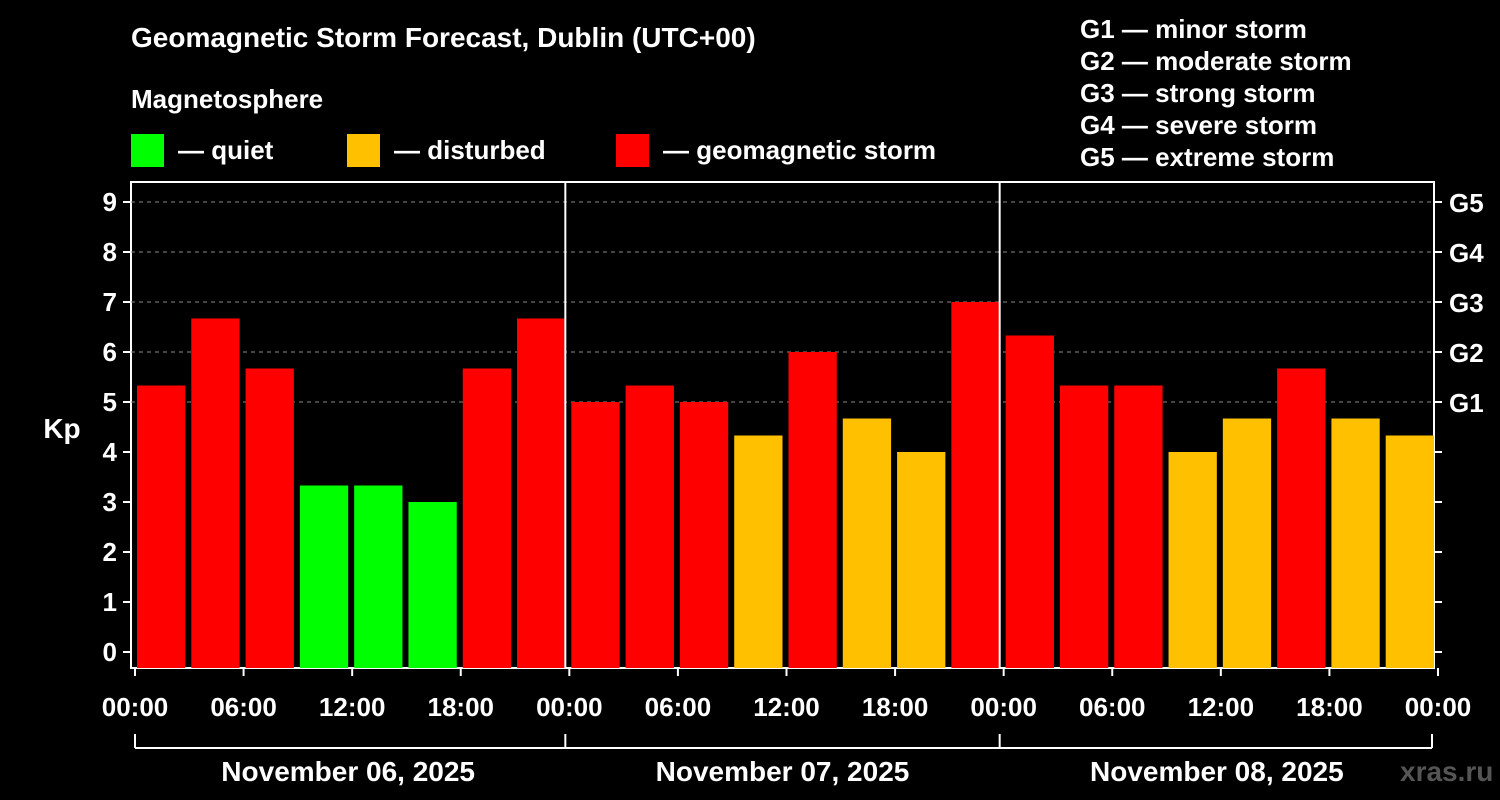  What do you see at coordinates (135, 707) in the screenshot?
I see `x-tick-label-0: 00:00` at bounding box center [135, 707].